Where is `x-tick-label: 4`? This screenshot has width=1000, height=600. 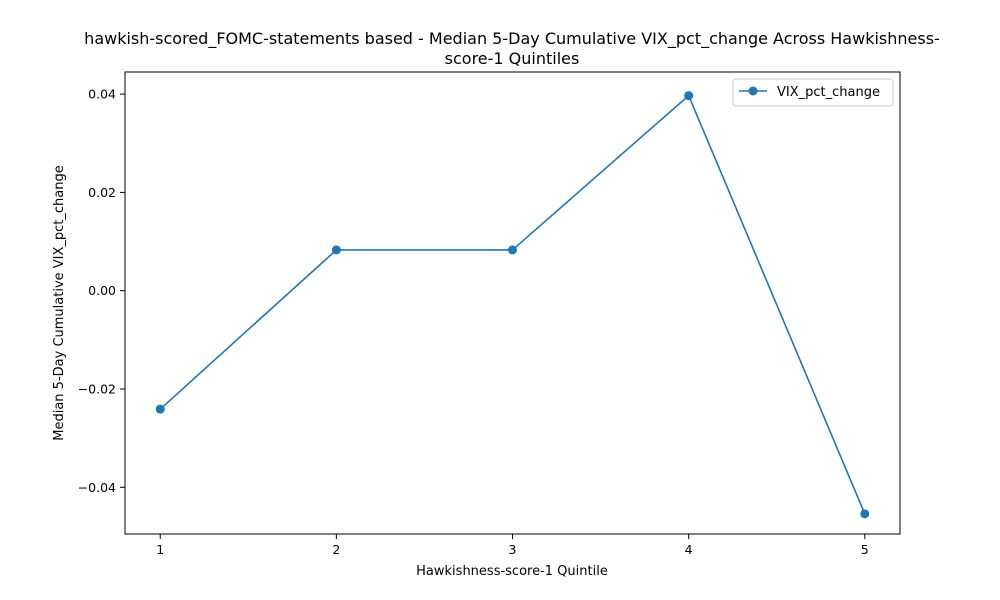 x-tick-label: 4 is located at coordinates (689, 549).